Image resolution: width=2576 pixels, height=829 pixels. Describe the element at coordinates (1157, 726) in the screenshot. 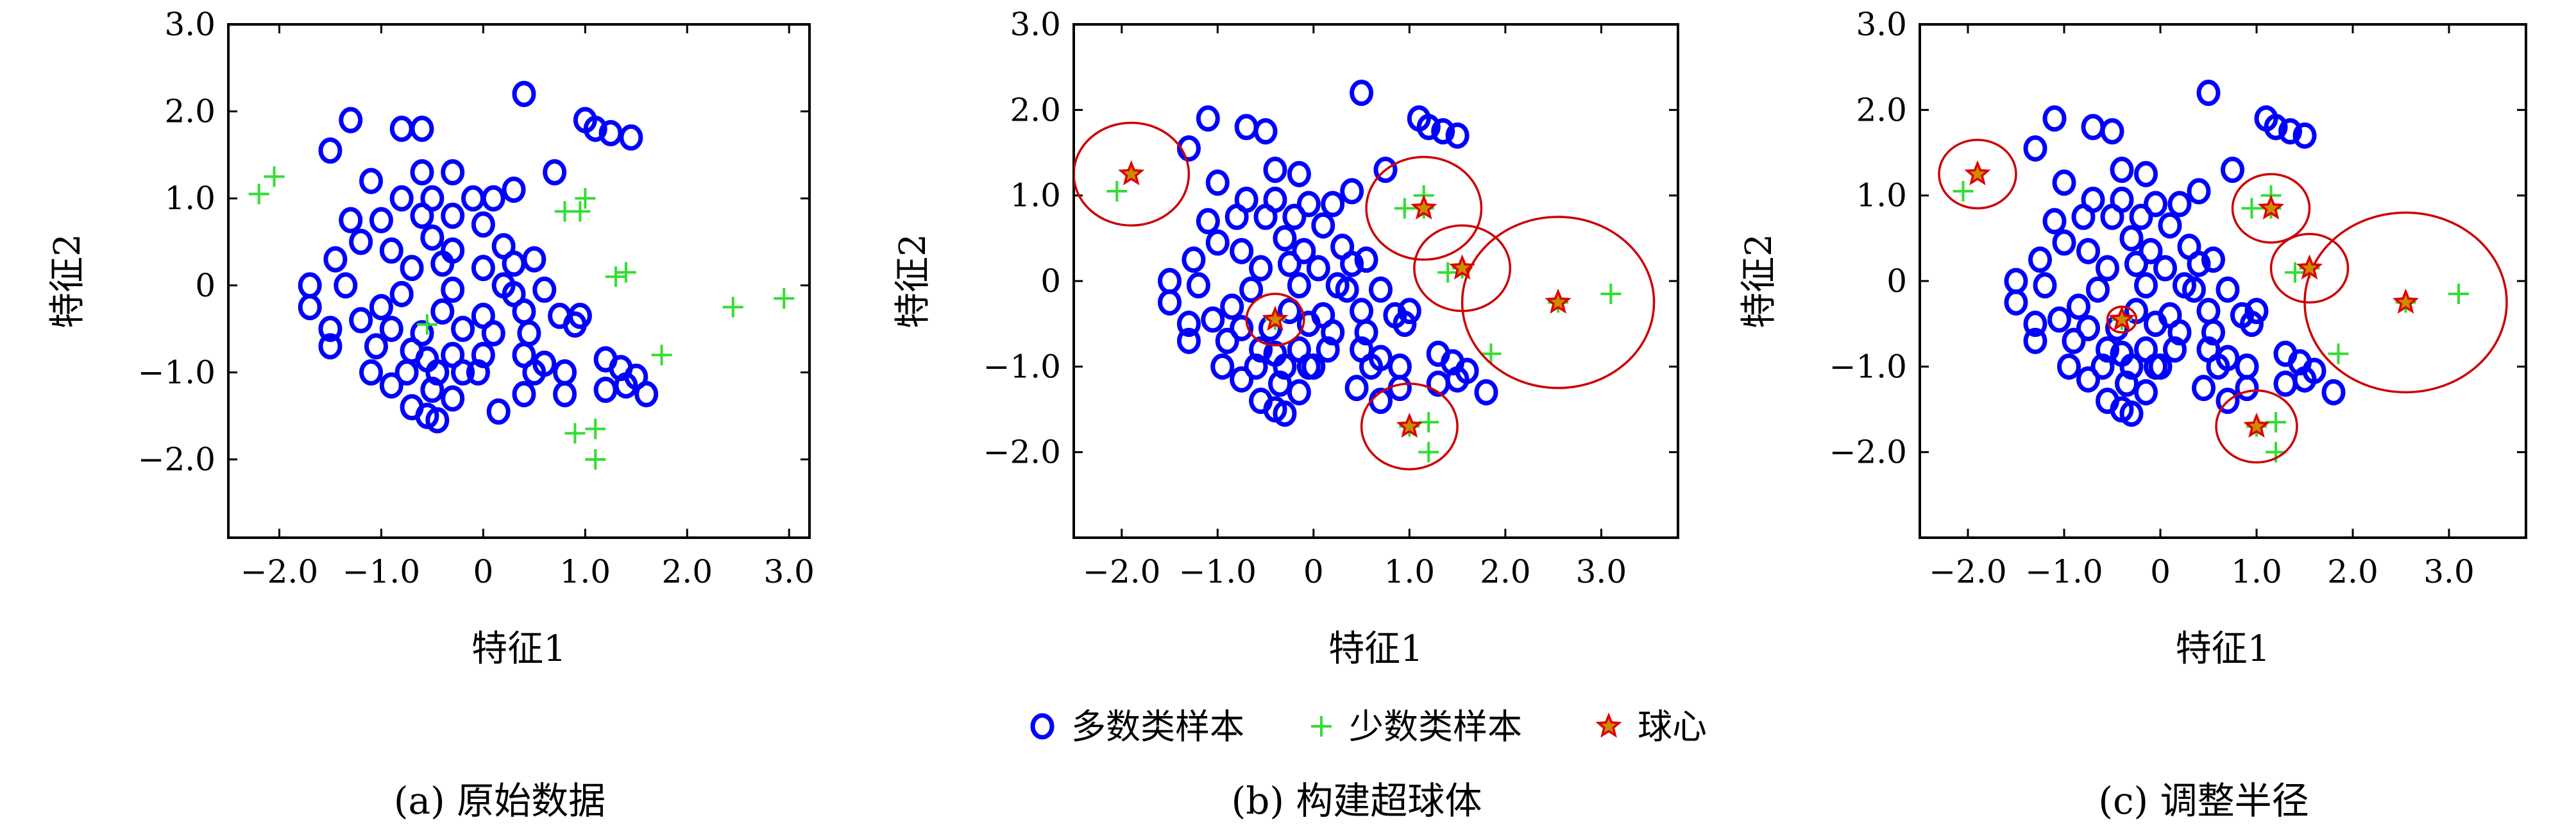

I see `legend-majority-label: 多数类样本` at that location.